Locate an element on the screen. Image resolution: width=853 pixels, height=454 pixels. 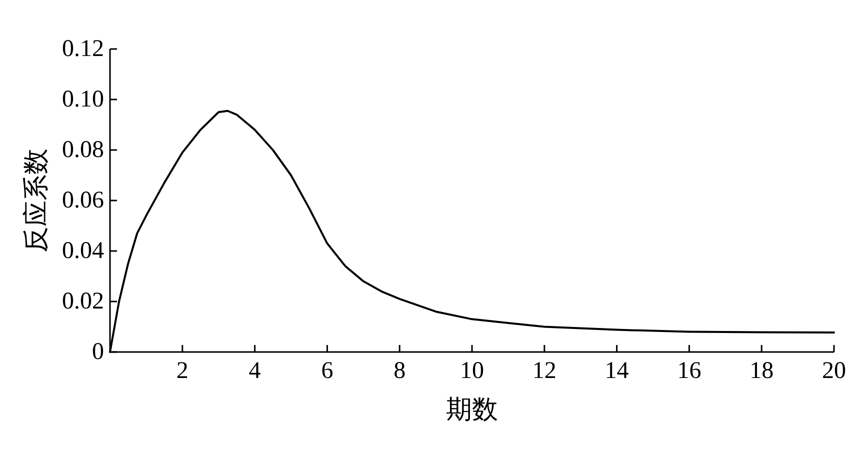
y-axis-title: 反应系数 is located at coordinates (36, 200).